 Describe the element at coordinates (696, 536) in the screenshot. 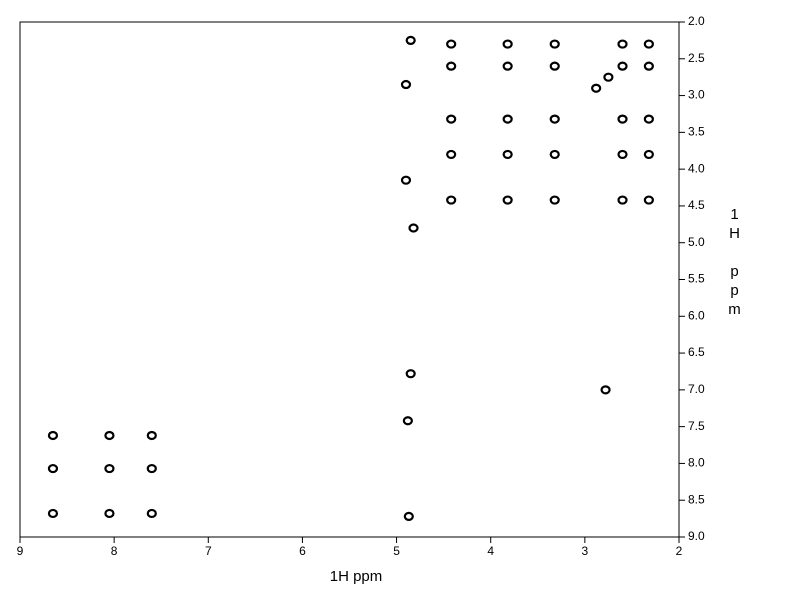

I see `y-tick-label: 9.0` at that location.